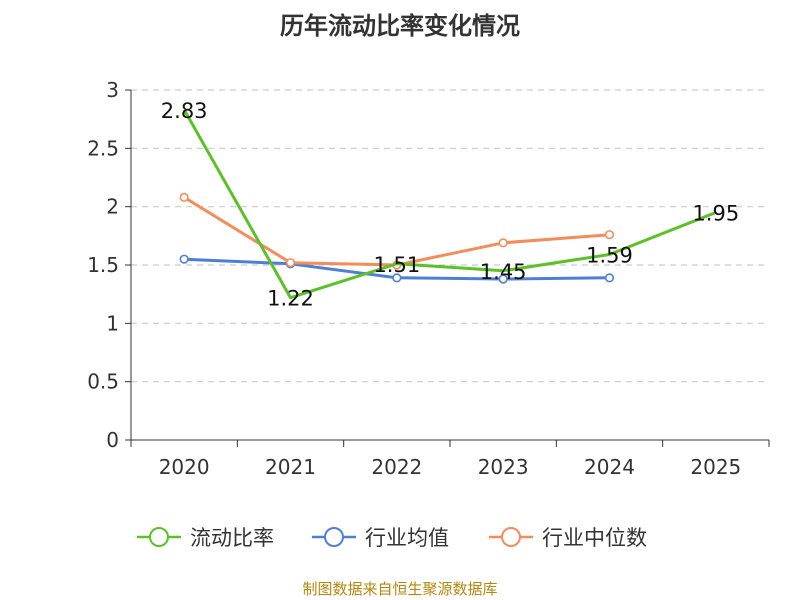 The height and width of the screenshot is (600, 800). I want to click on data-source-note: 制图数据来自恒生聚源数据库, so click(400, 589).